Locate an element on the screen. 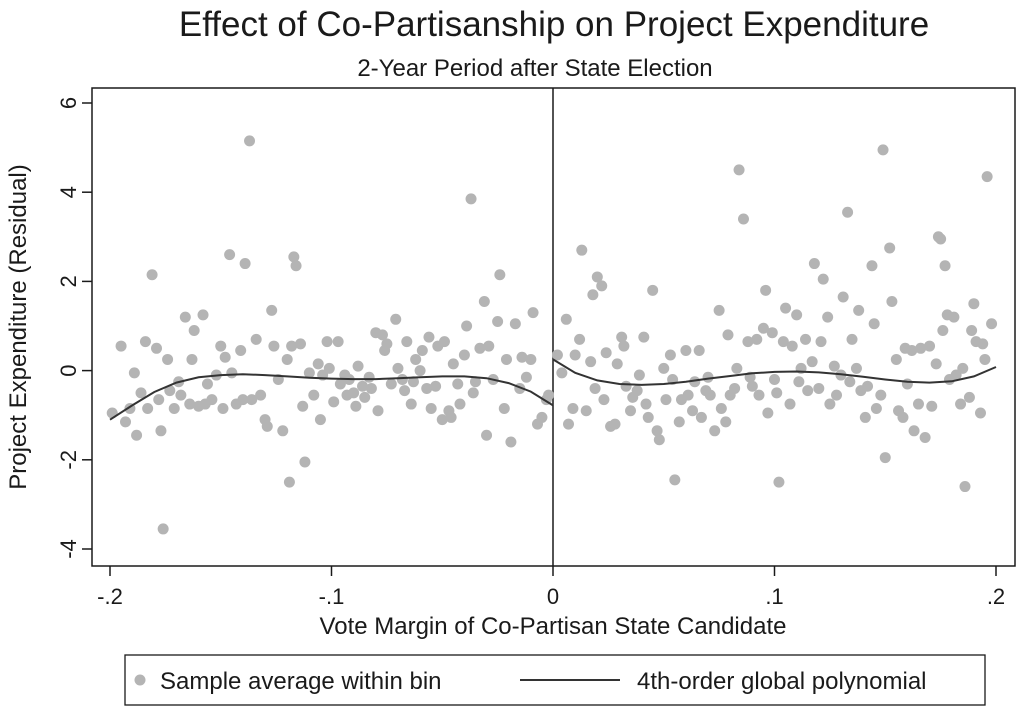 Image resolution: width=1024 pixels, height=711 pixels. chart-subtitle: 2-Year Period after State Election is located at coordinates (534, 68).